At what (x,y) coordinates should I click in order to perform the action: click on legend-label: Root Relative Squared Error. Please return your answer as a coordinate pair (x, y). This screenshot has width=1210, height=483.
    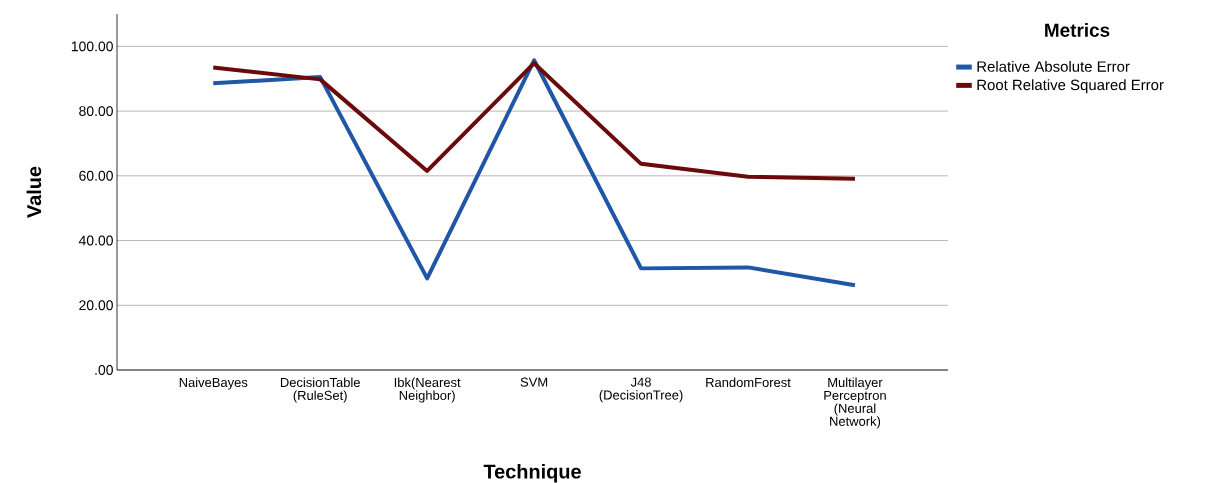
    Looking at the image, I should click on (1070, 86).